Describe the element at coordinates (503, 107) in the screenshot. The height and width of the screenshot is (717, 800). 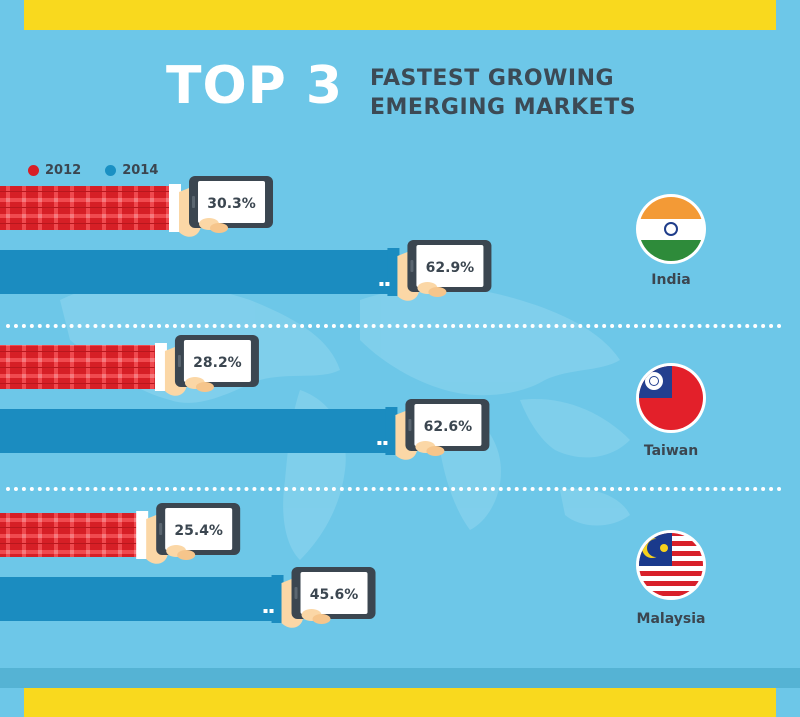
I see `title-line2: EMERGING MARKETS` at that location.